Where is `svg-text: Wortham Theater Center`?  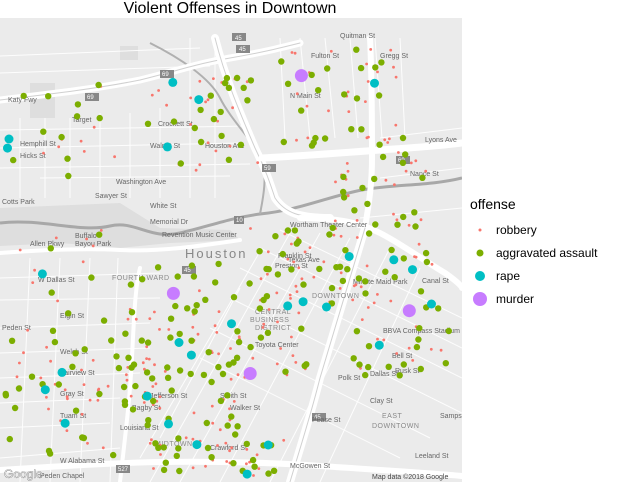 svg-text: Wortham Theater Center is located at coordinates (329, 225).